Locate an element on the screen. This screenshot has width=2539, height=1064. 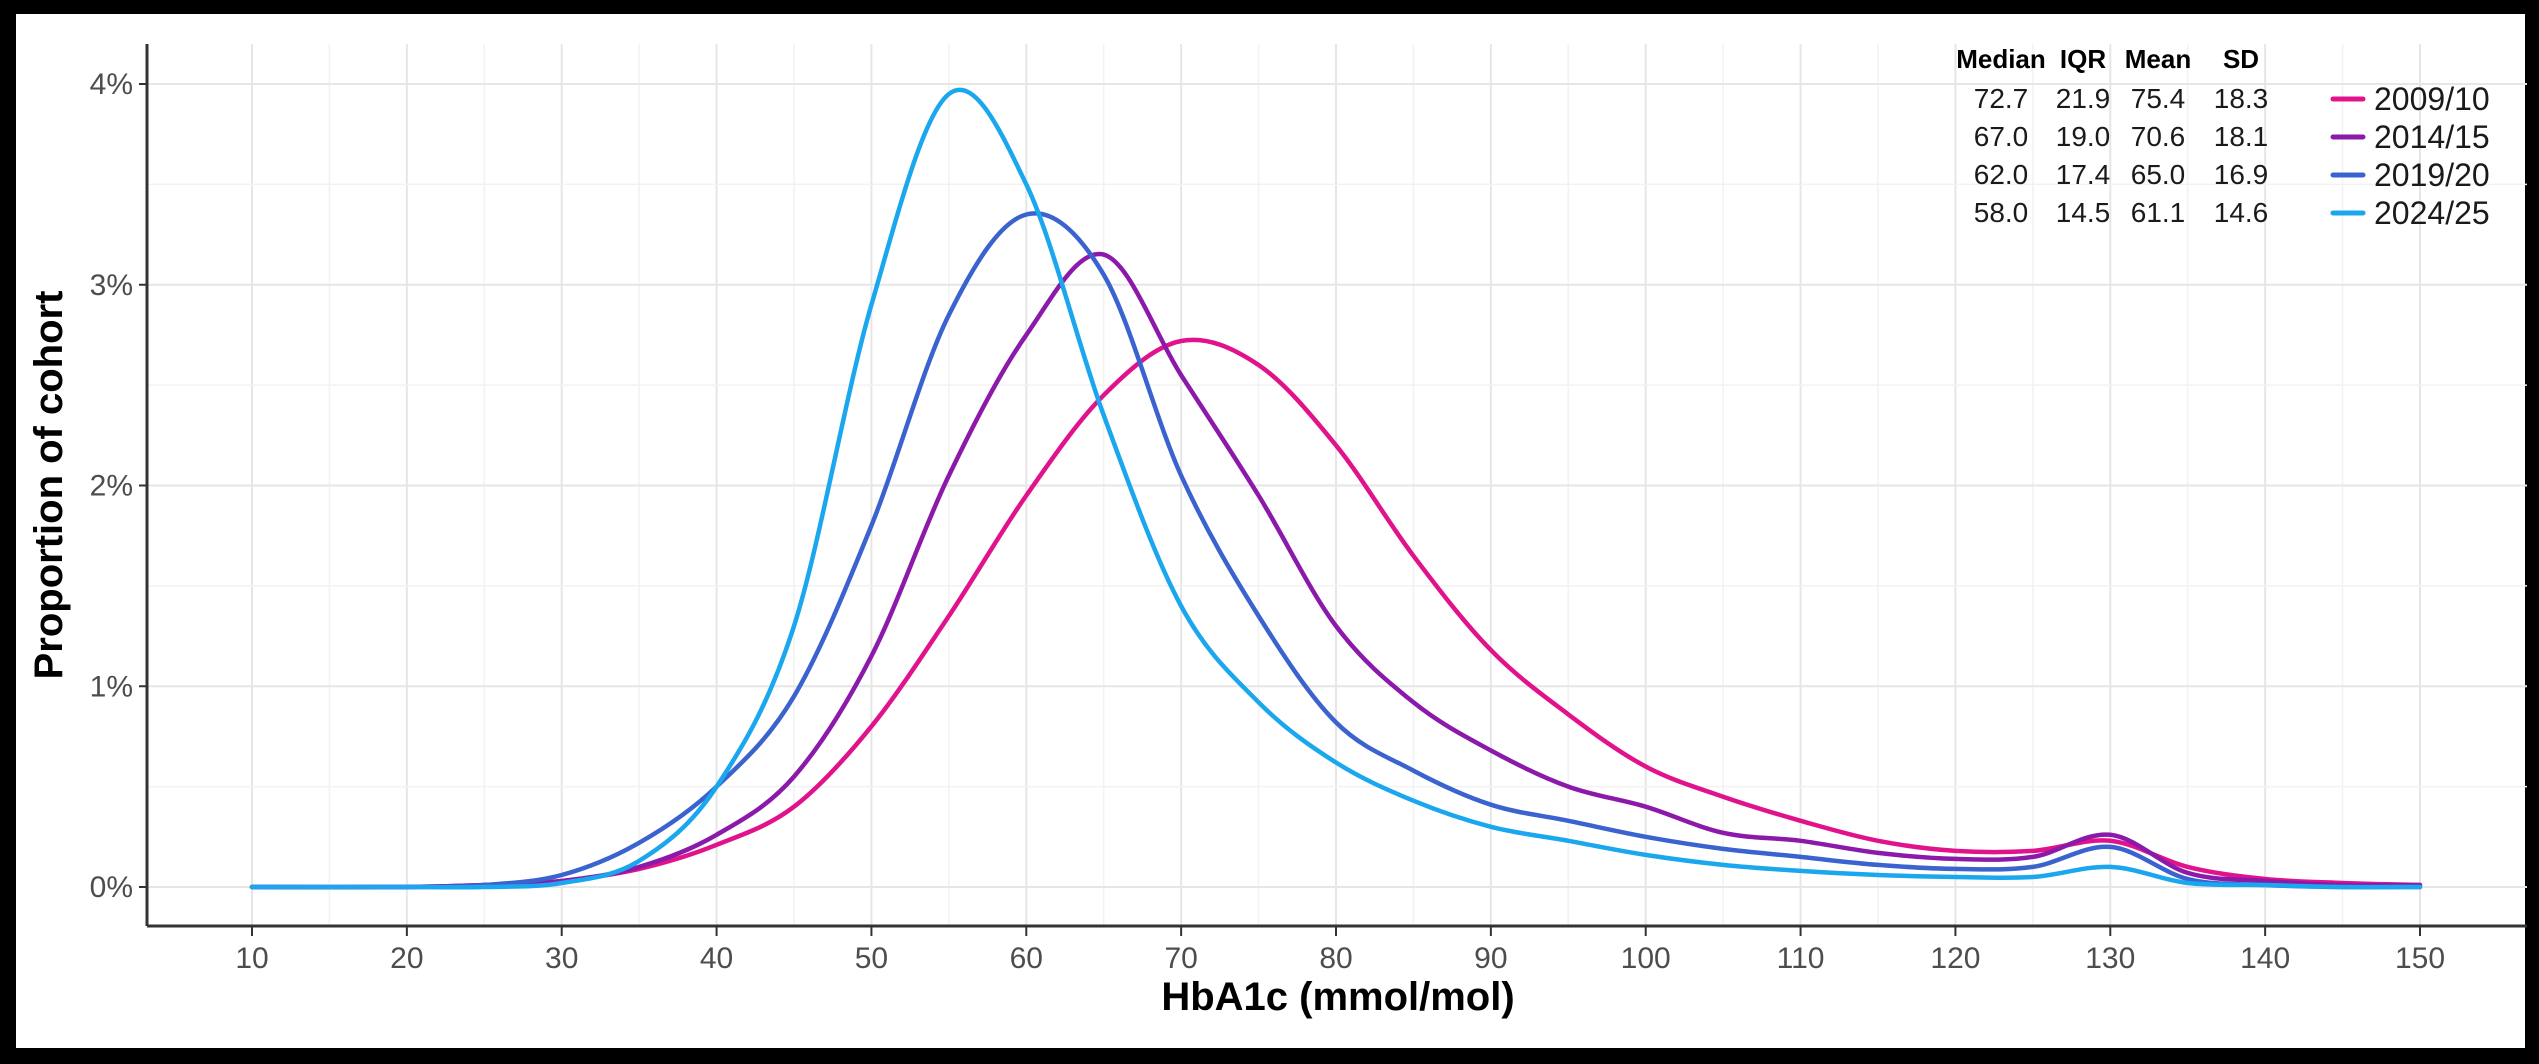
stats-cell: 61.1 is located at coordinates (2158, 212).